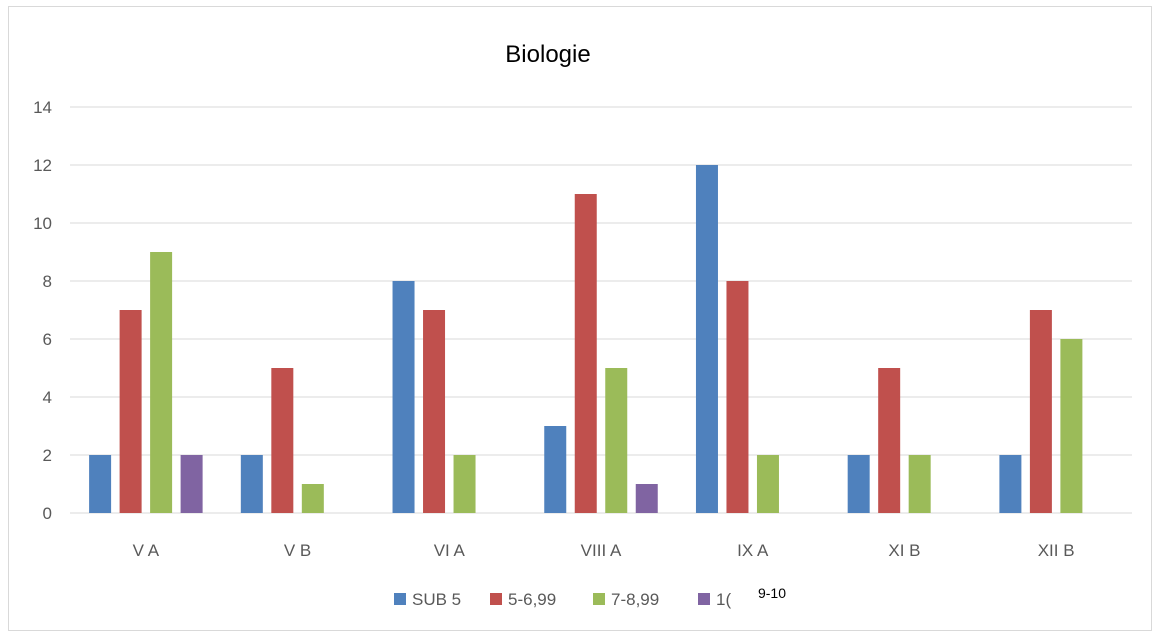 Image resolution: width=1154 pixels, height=633 pixels. Describe the element at coordinates (42, 223) in the screenshot. I see `y-tick-label: 10` at that location.